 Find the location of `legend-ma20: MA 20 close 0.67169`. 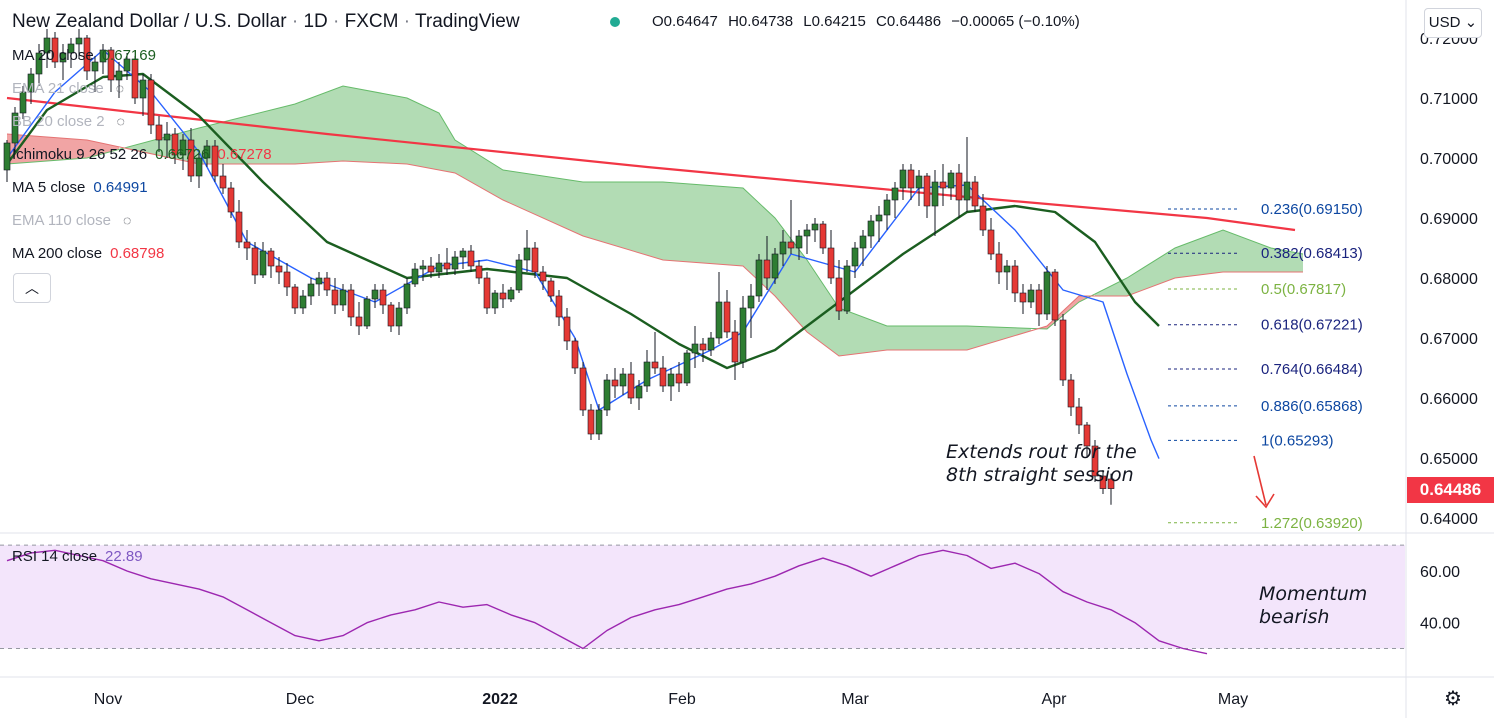

legend-ma20: MA 20 close 0.67169 is located at coordinates (84, 55).